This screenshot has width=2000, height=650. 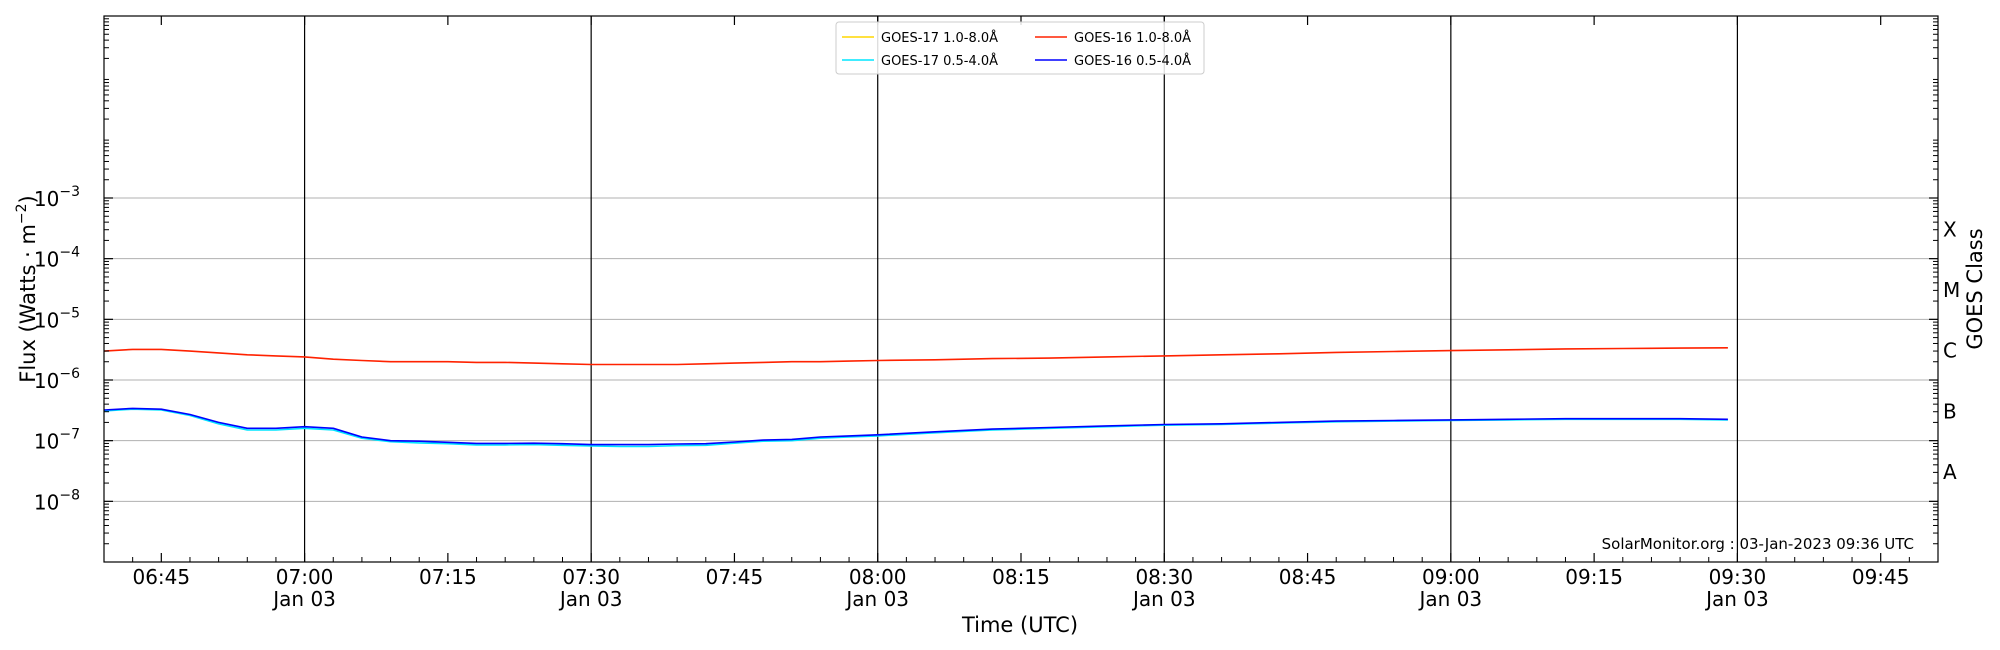 What do you see at coordinates (57, 258) in the screenshot?
I see `y-tick-label: 10⁻⁴` at bounding box center [57, 258].